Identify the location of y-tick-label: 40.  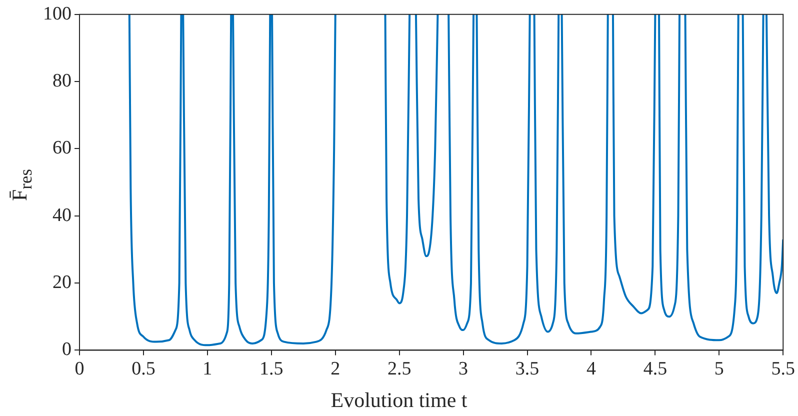
(62, 215).